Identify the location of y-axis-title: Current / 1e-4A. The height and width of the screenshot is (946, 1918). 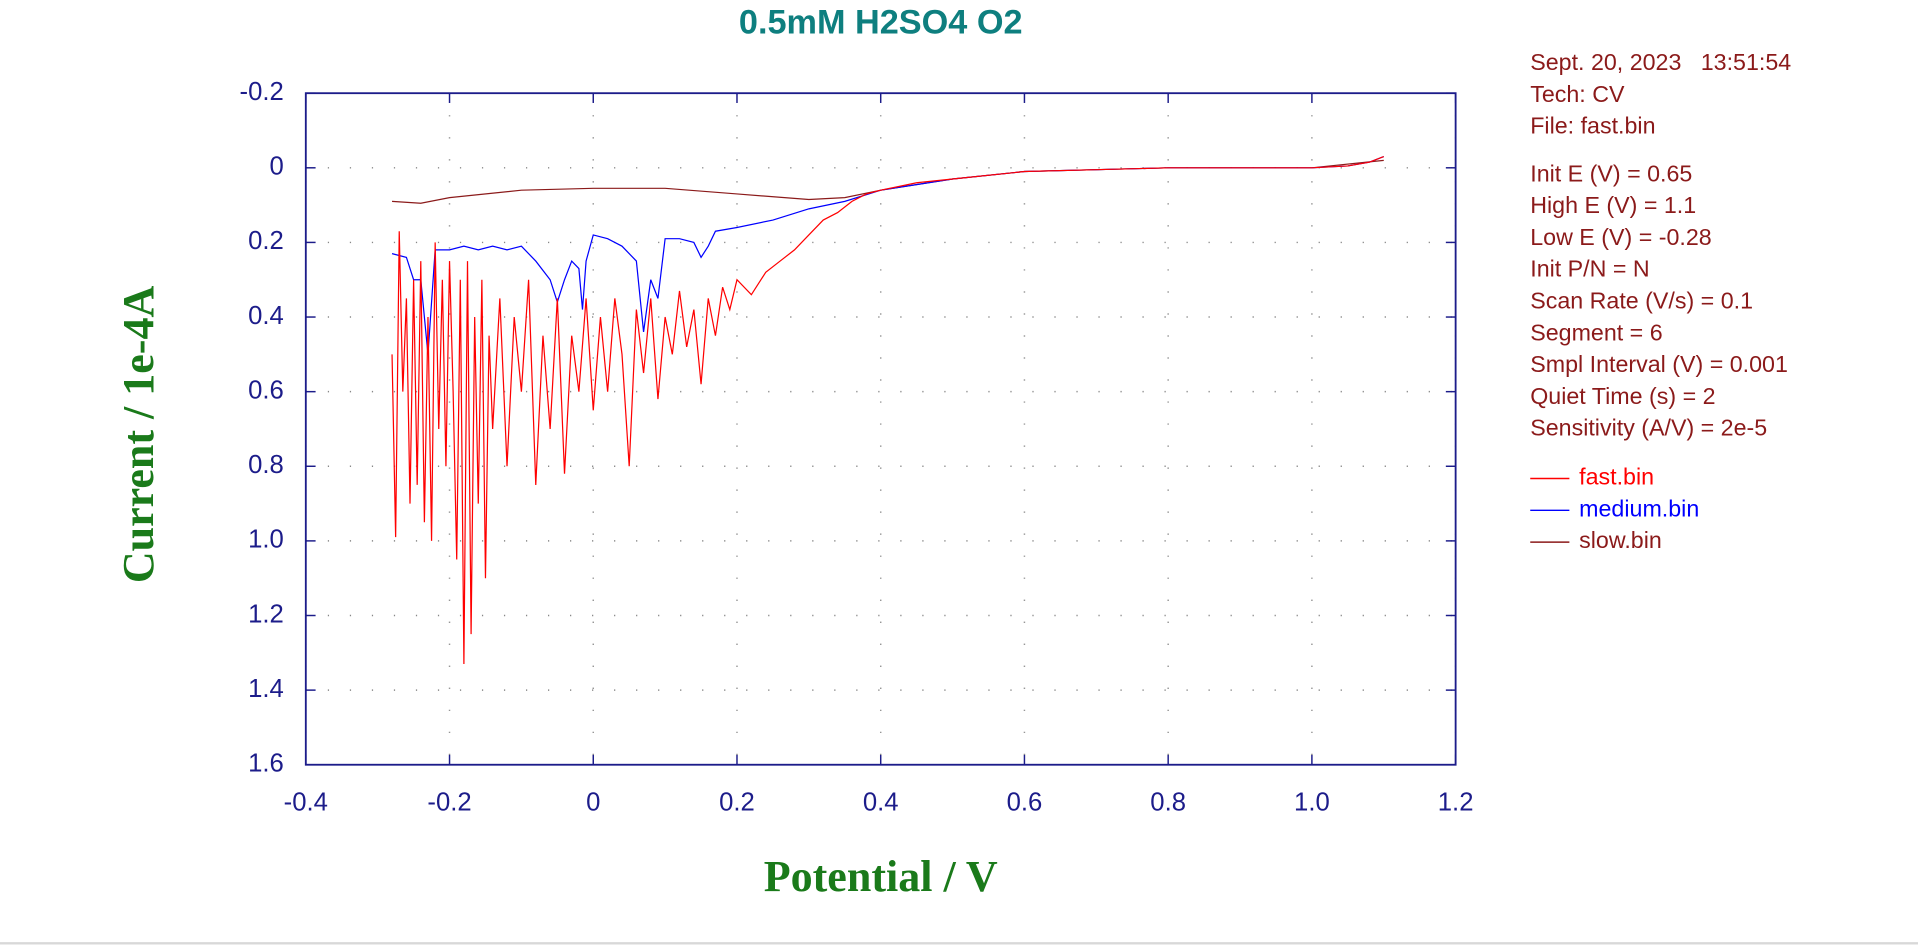
(138, 435).